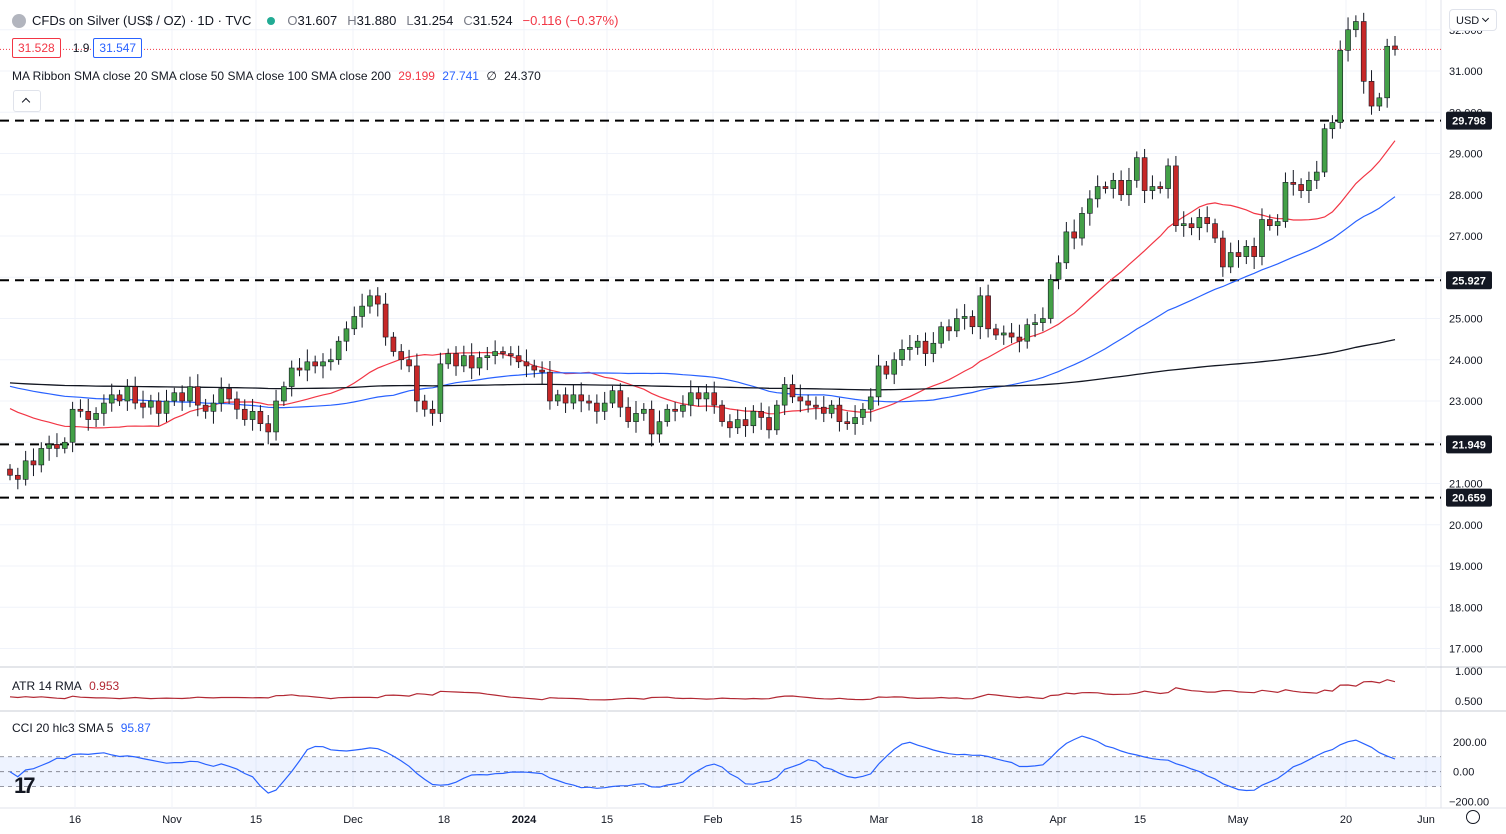 The height and width of the screenshot is (834, 1506). I want to click on price-tick-label: 18.000, so click(1466, 608).